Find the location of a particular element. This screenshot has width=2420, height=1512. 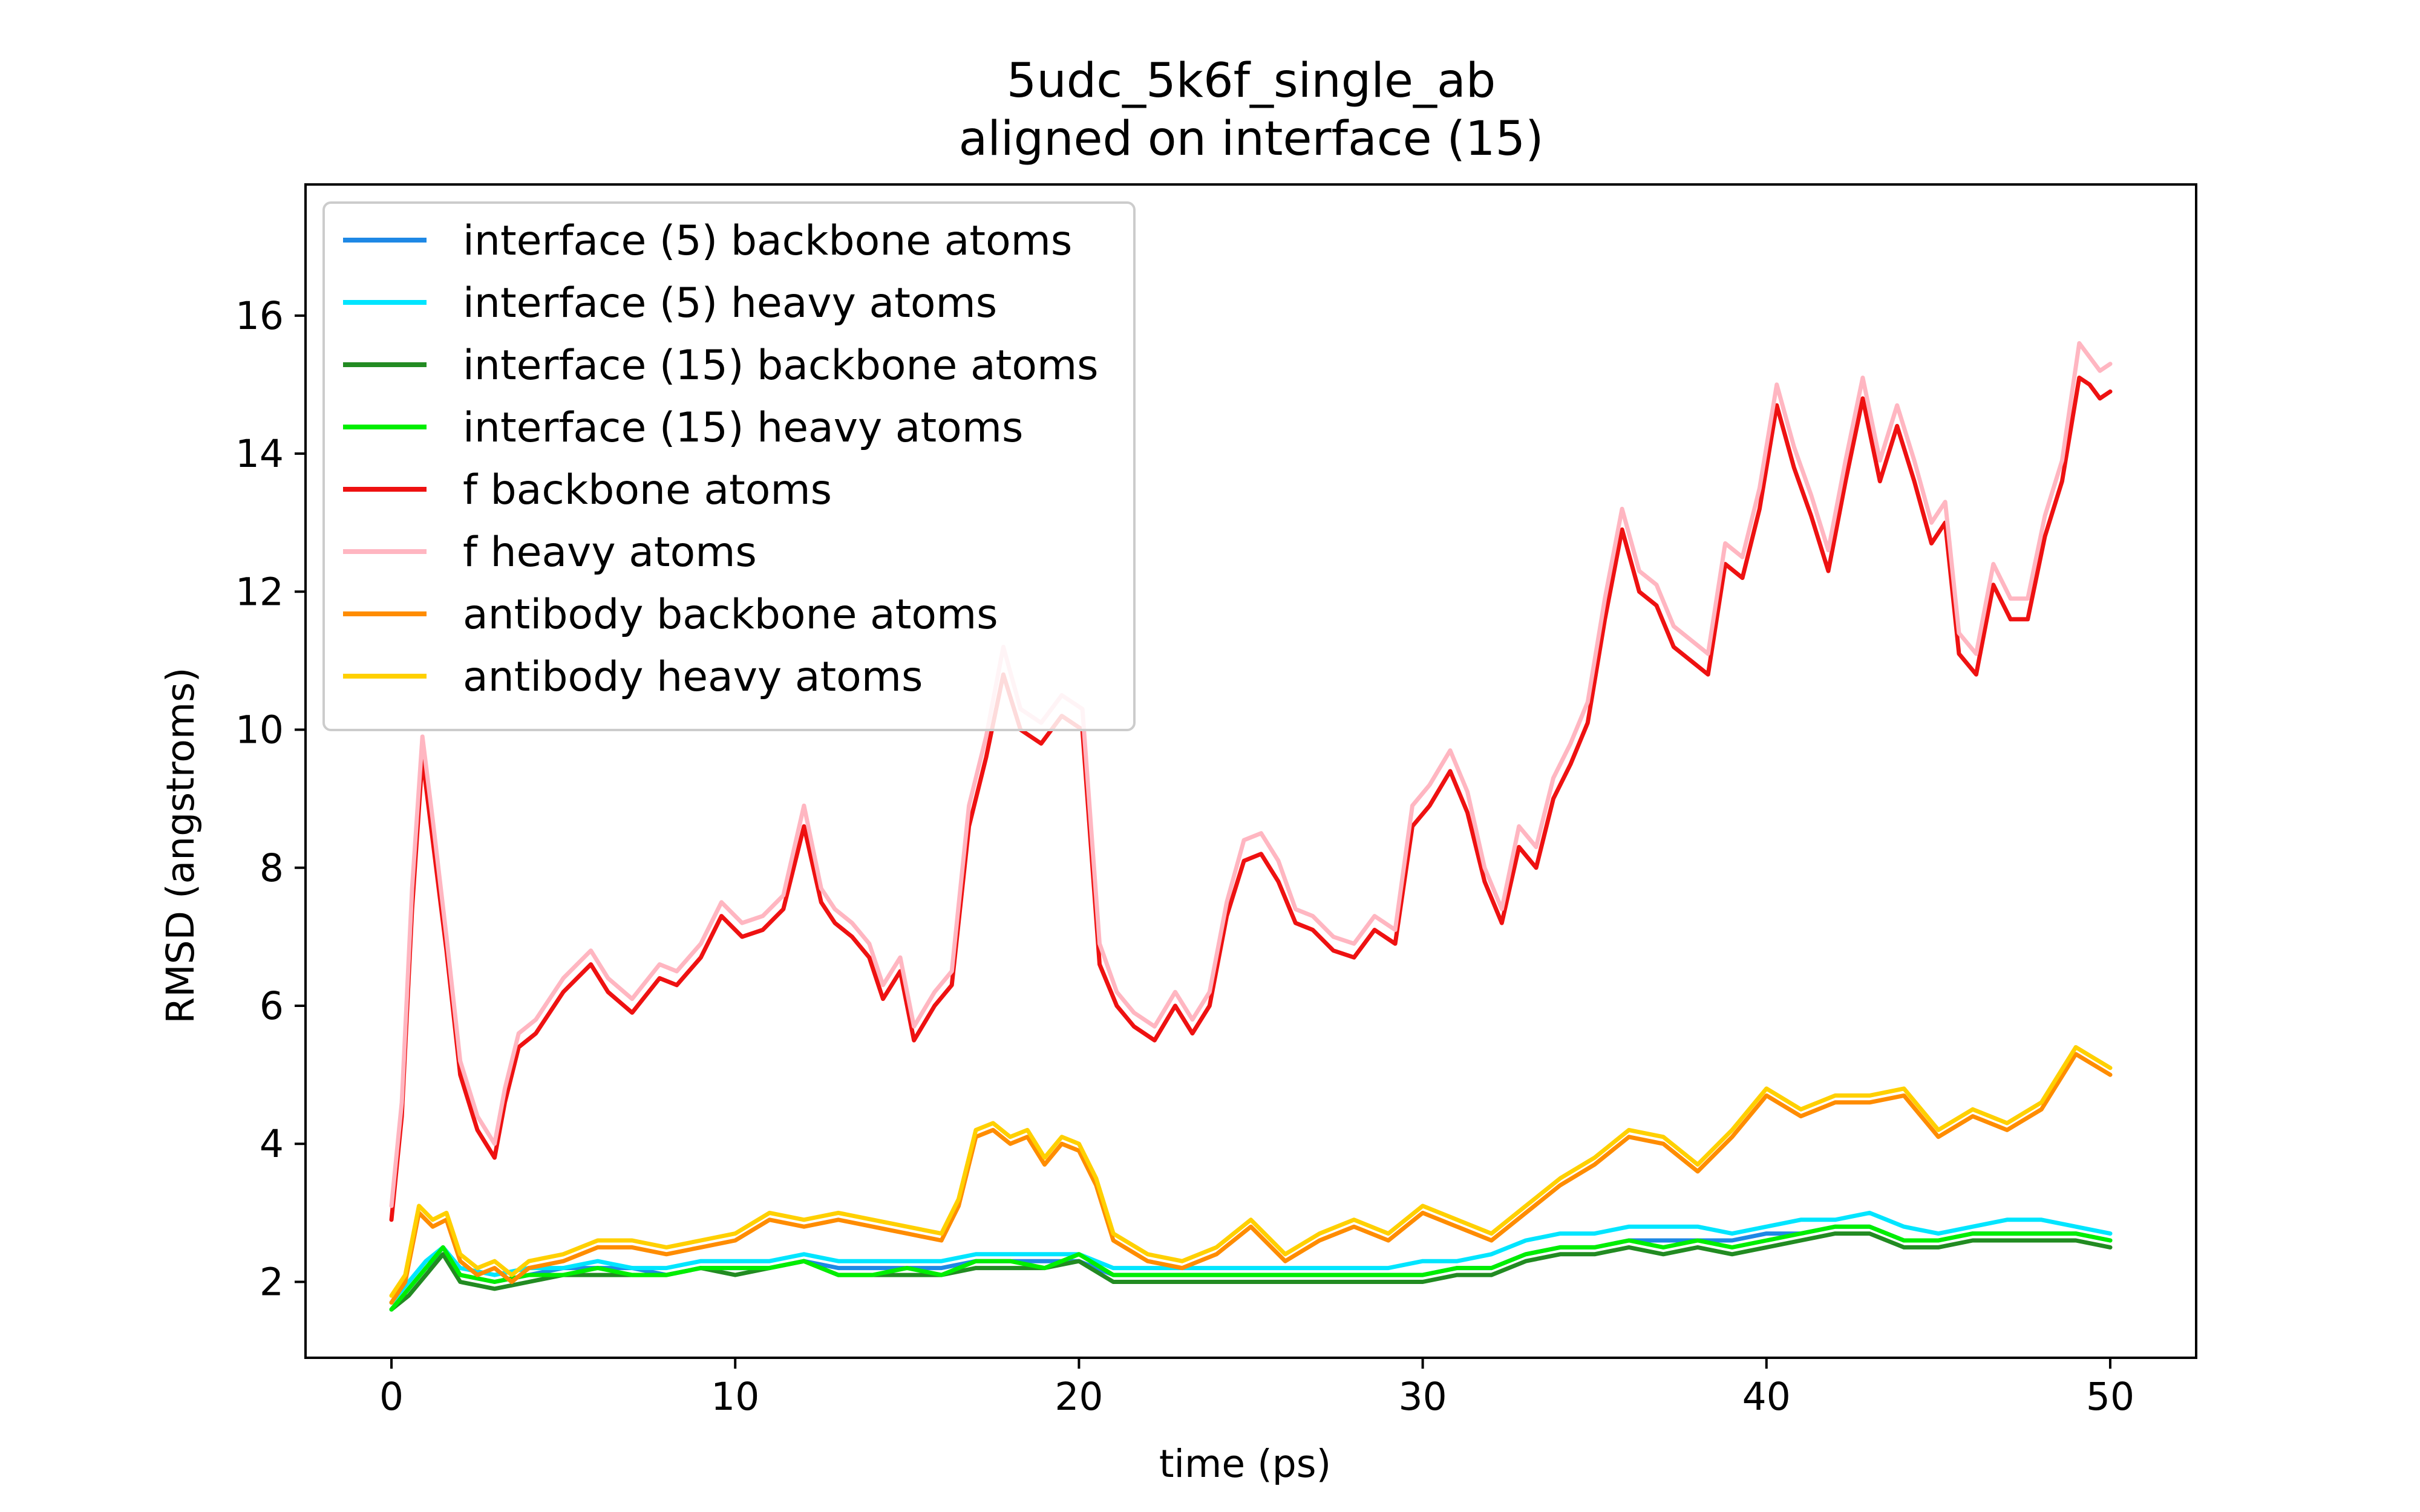

legend-label: interface (5) backbone atoms is located at coordinates (767, 241).